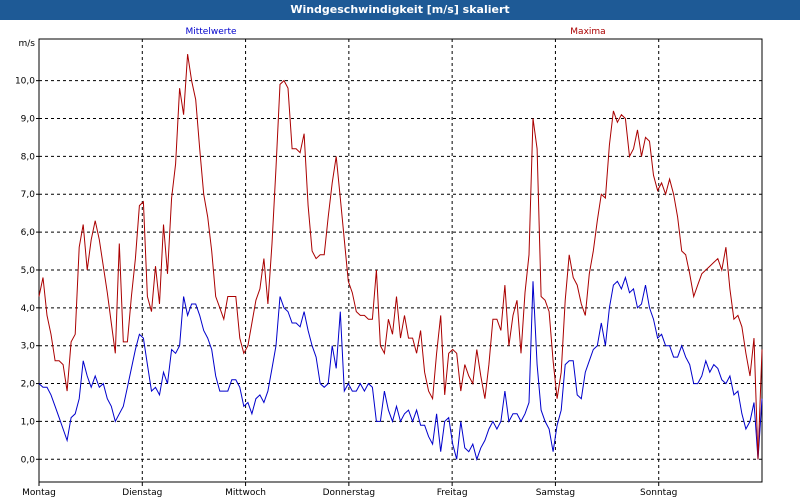 This screenshot has width=800, height=500. I want to click on y-tick-label: 2,0, so click(28, 385).